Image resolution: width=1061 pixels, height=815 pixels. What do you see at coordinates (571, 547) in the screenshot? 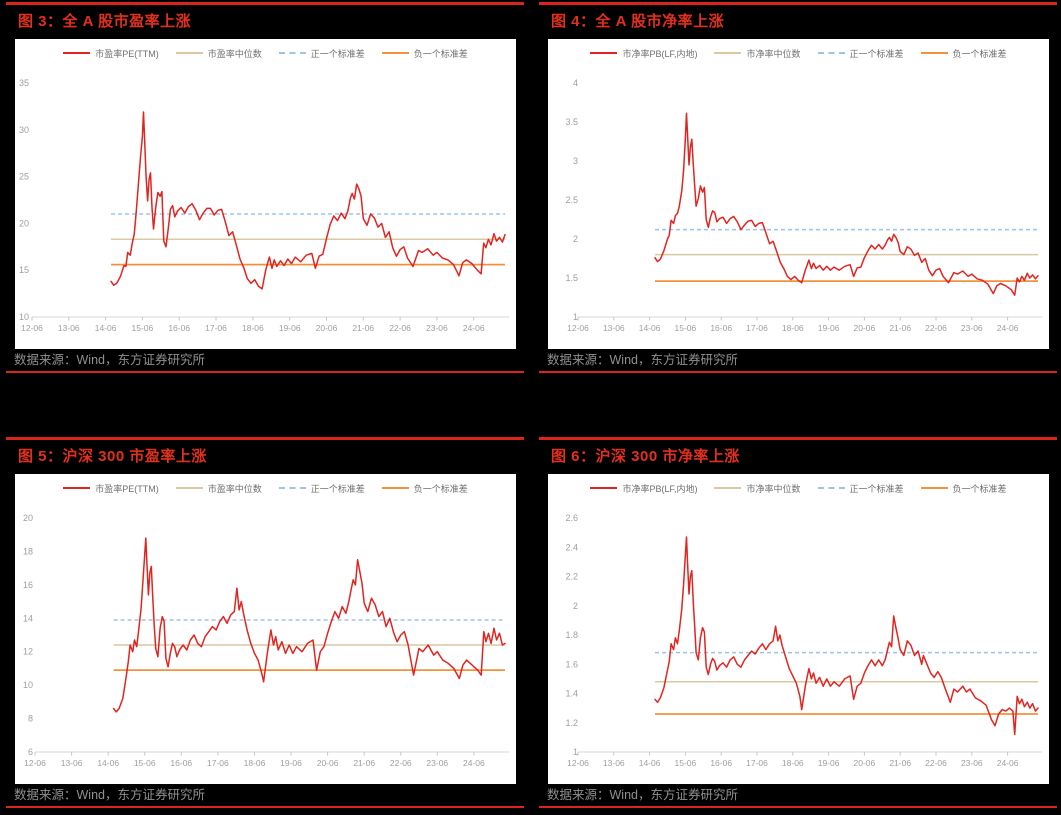
I see `svg-text: 2.4` at bounding box center [571, 547].